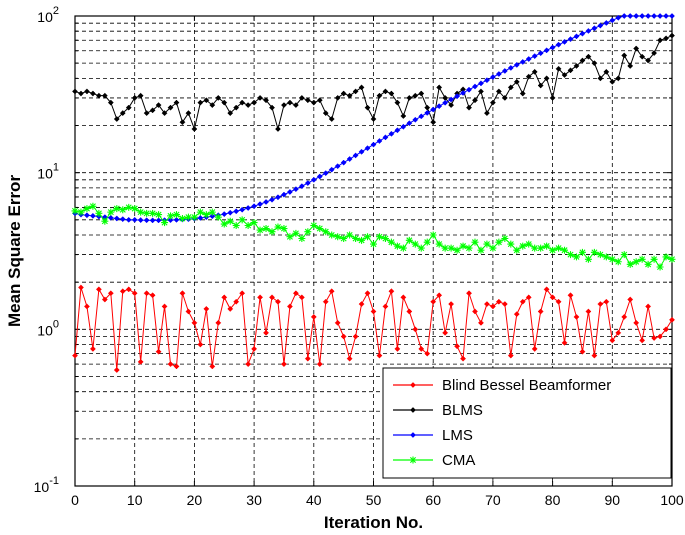 This screenshot has height=535, width=685. Describe the element at coordinates (413, 435) in the screenshot. I see `legend-marker-lms` at that location.